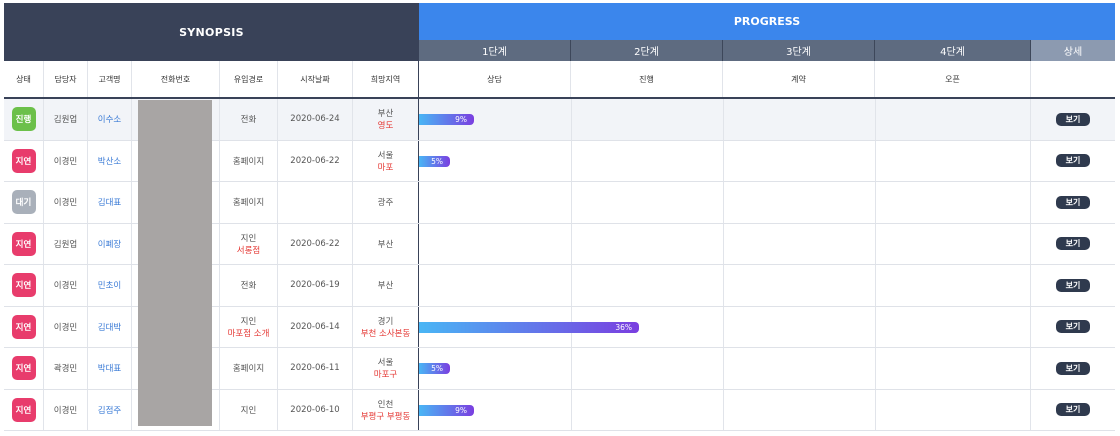 The image size is (1120, 436). I want to click on customer-name-link: 이수소, so click(110, 119).